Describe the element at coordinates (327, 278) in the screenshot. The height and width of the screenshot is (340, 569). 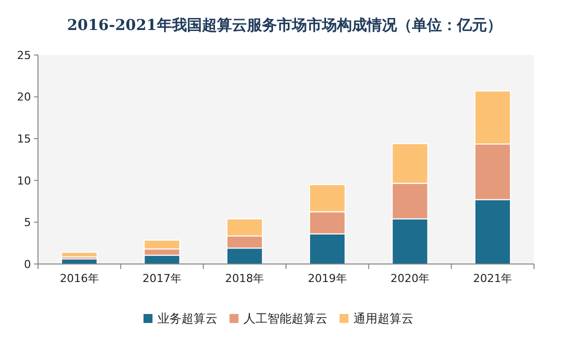
I see `x-tick-label: 2019年` at that location.